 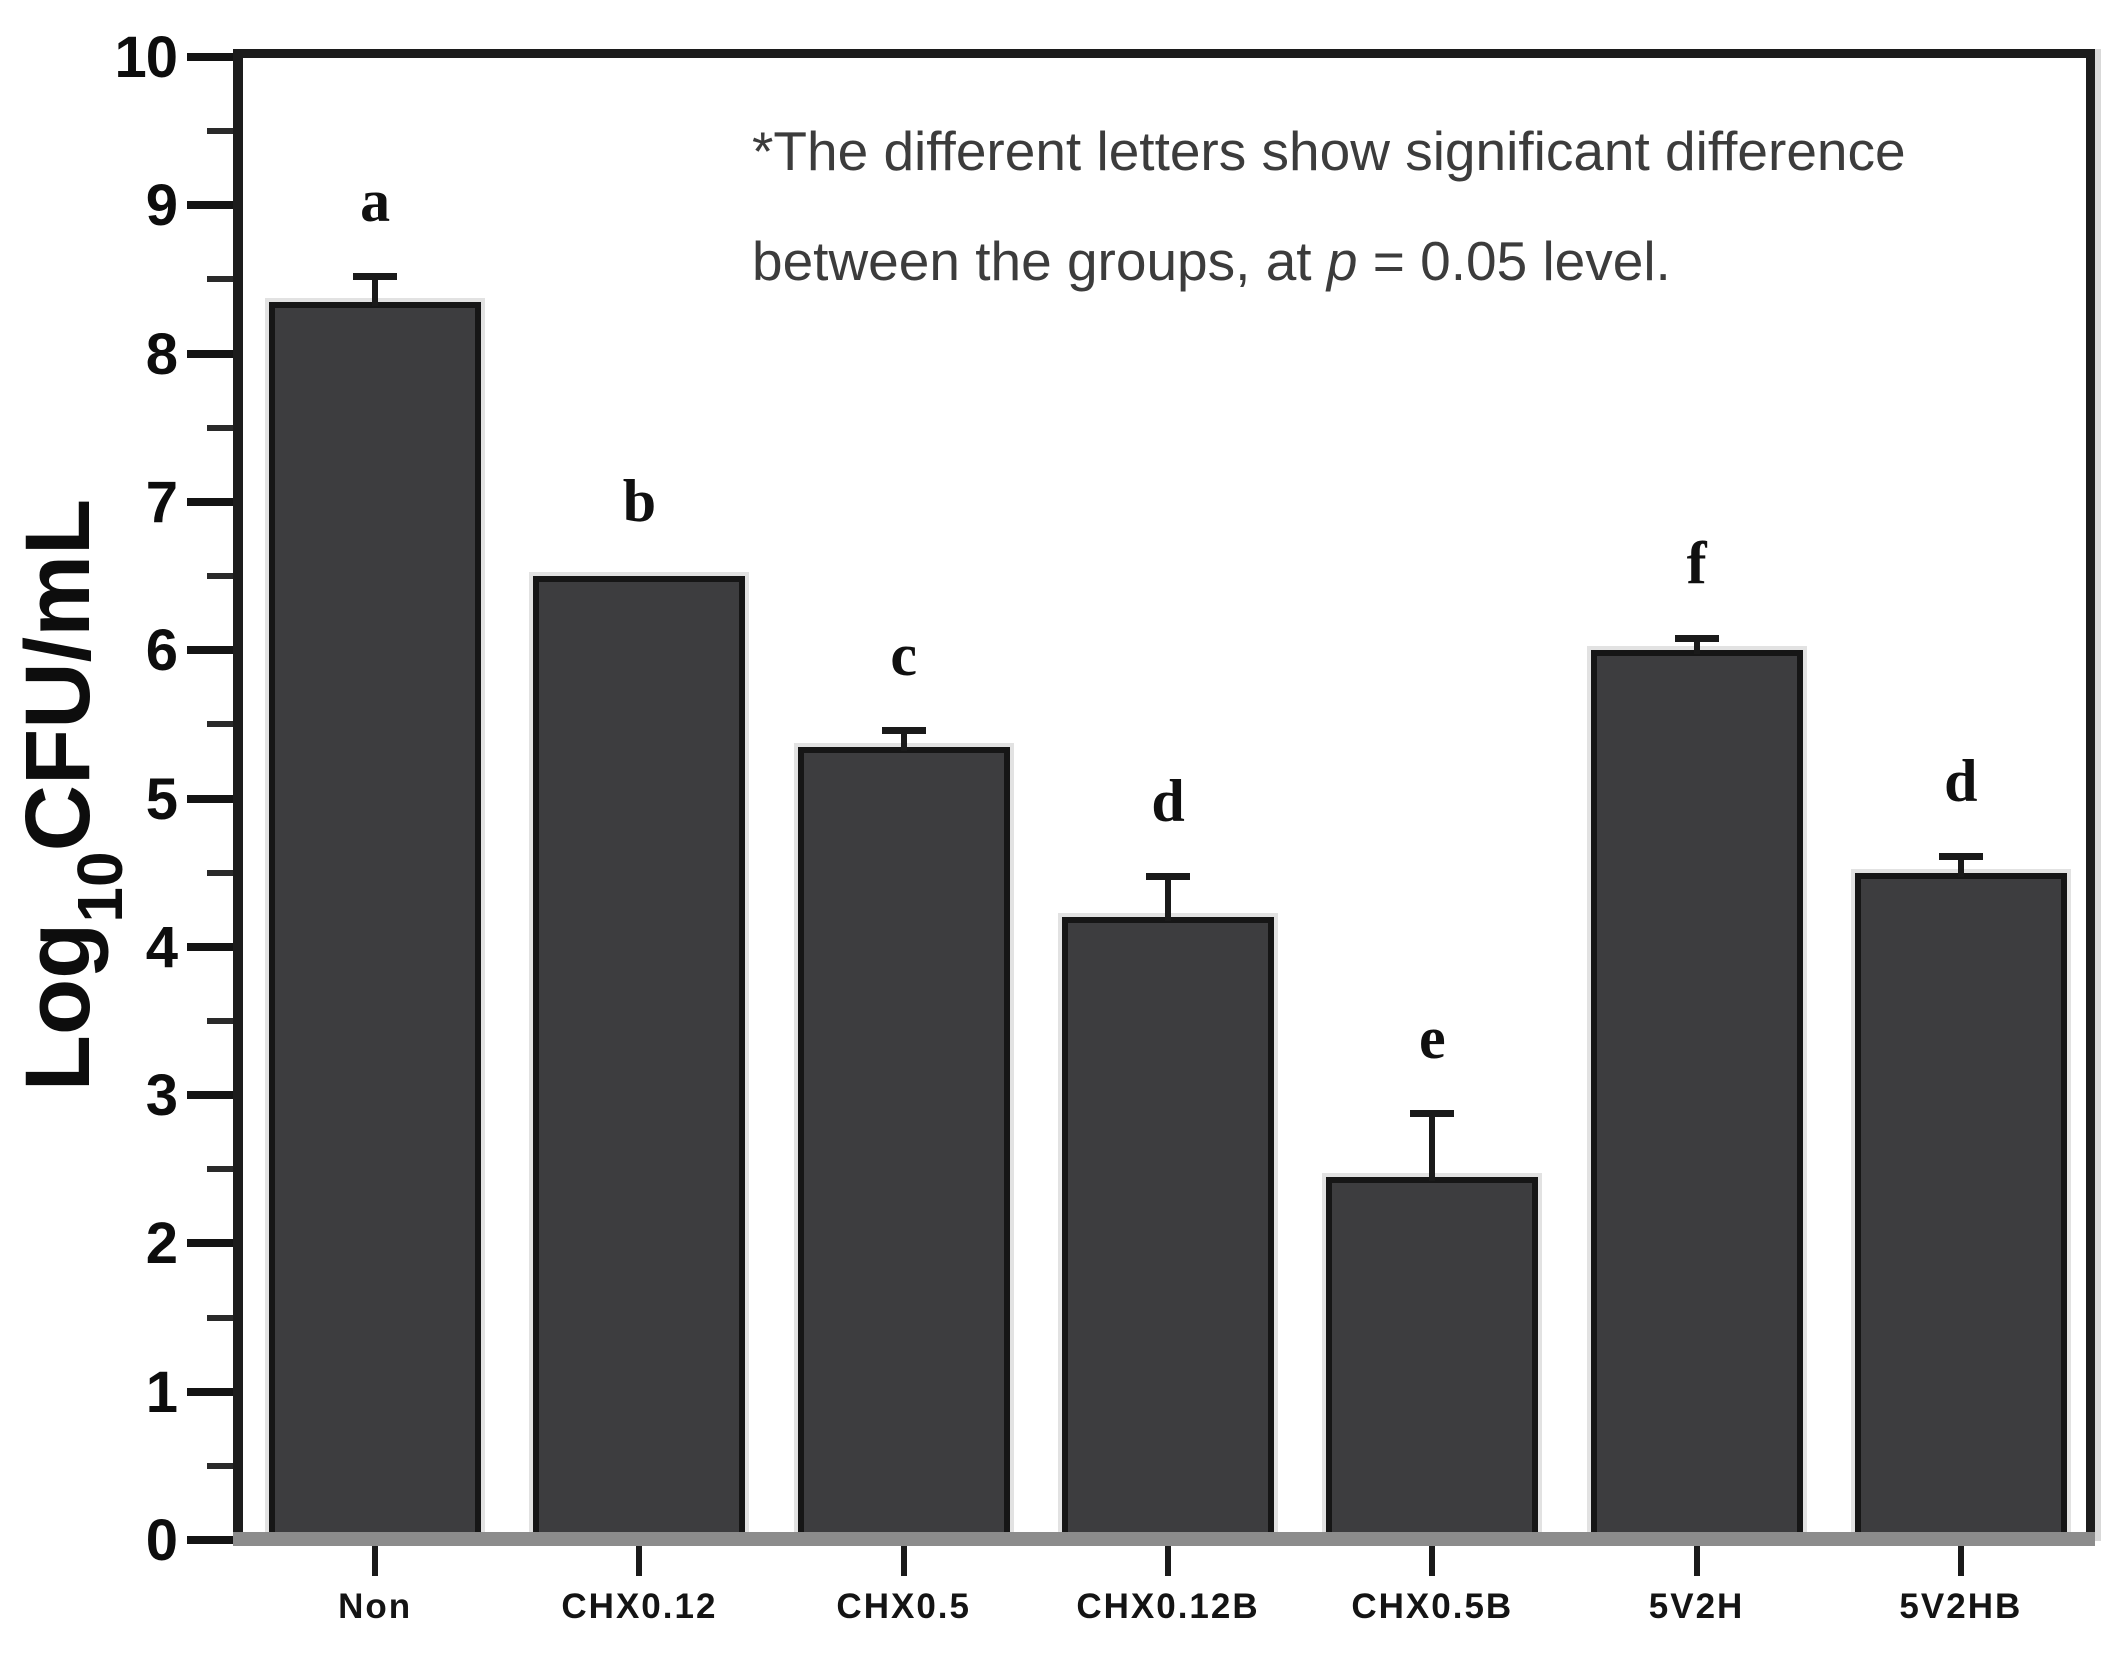 I want to click on x-axis-label: CHX0.12, so click(x=639, y=1606).